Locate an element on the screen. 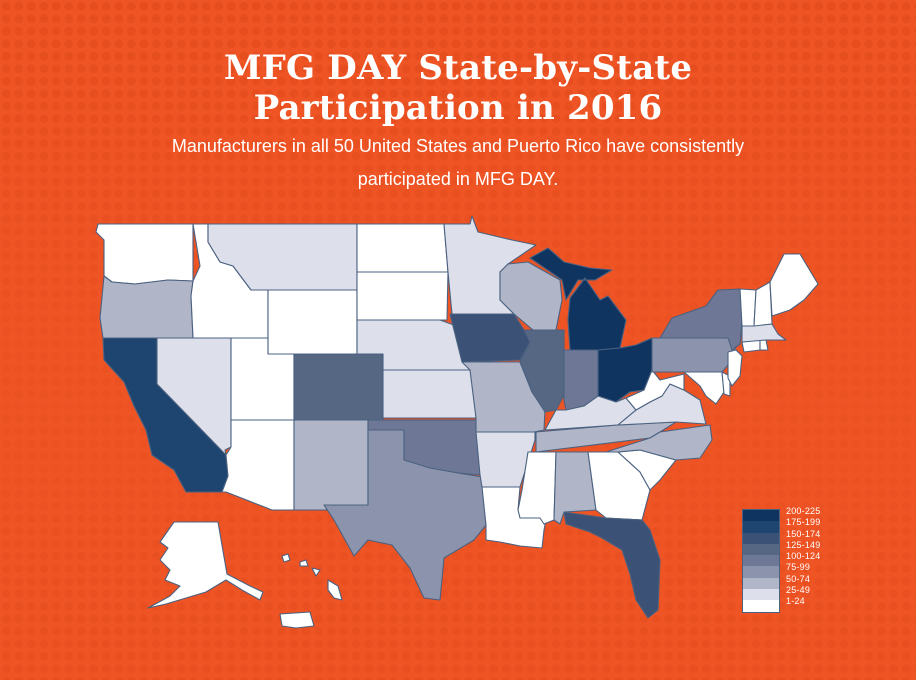 The image size is (916, 680). state-south-dakota is located at coordinates (402, 296).